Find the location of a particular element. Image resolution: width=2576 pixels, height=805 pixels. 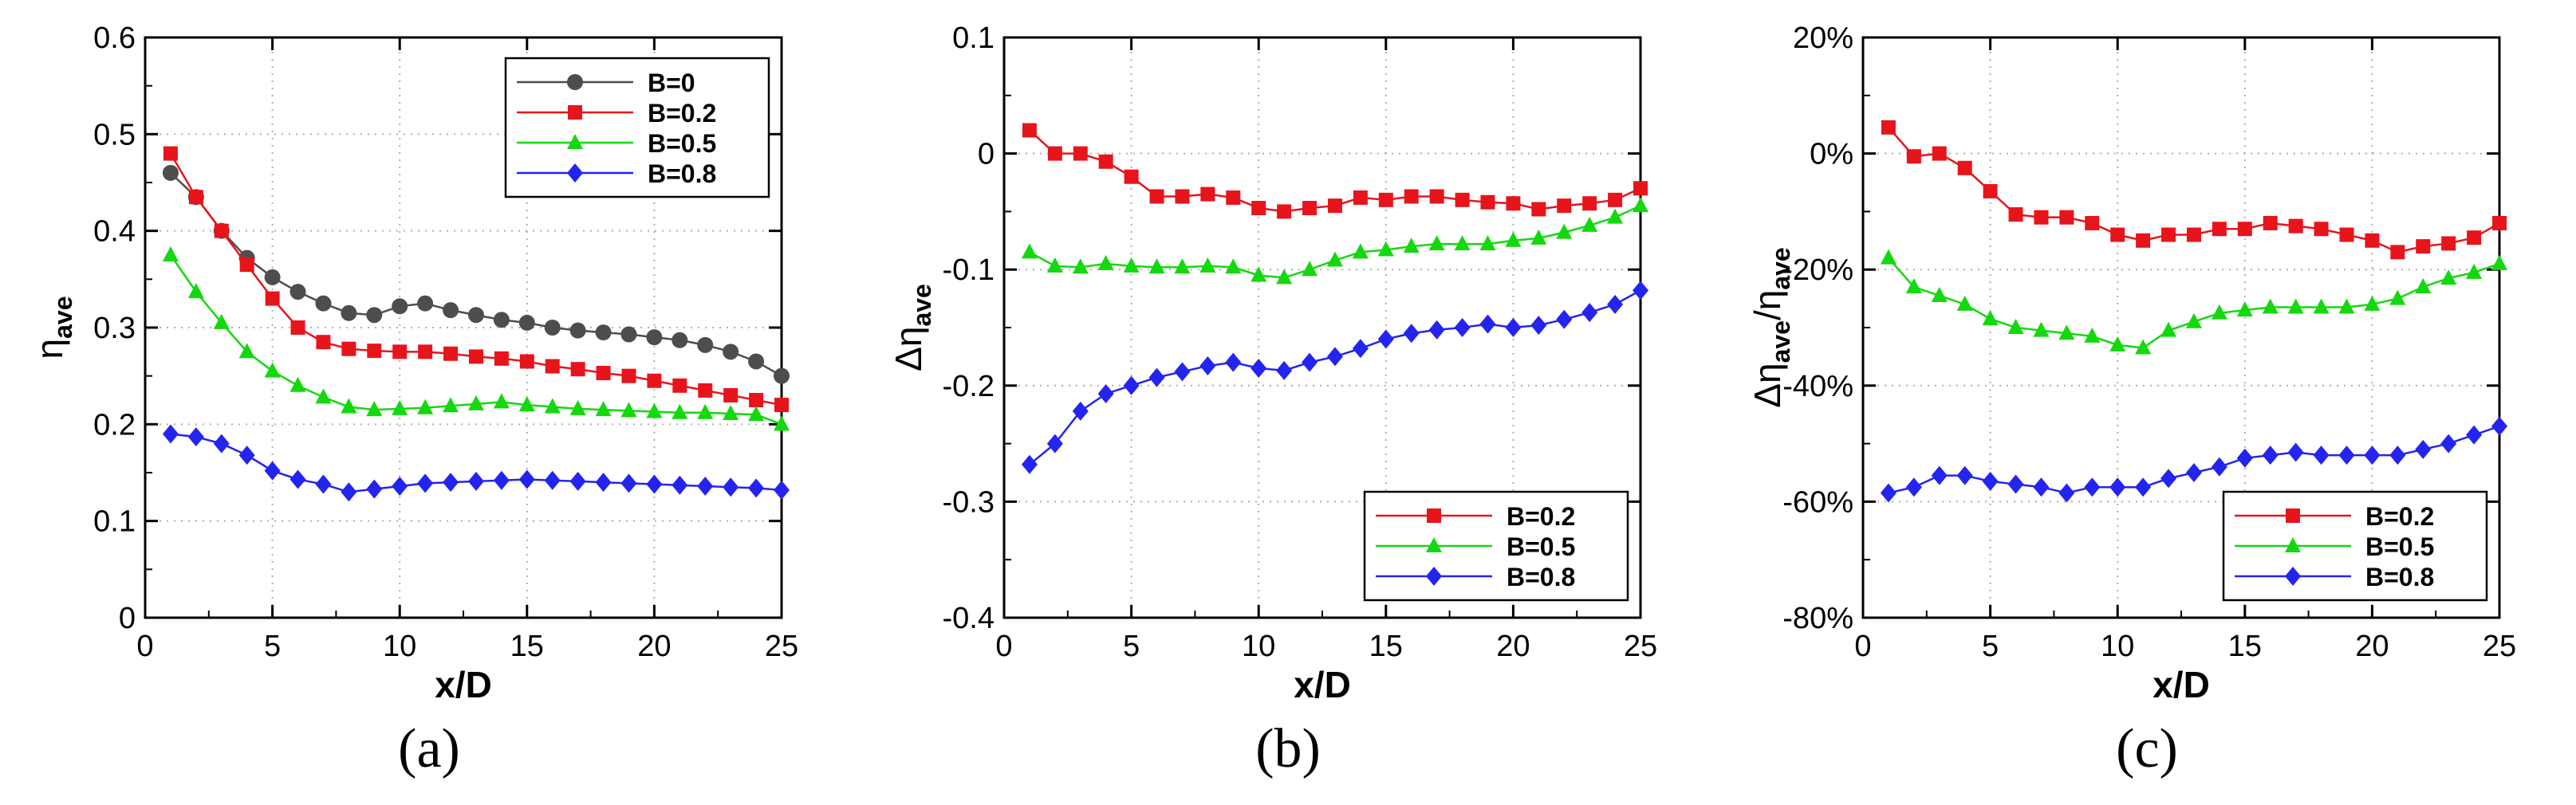

x-axis-label: x/D is located at coordinates (2181, 684).